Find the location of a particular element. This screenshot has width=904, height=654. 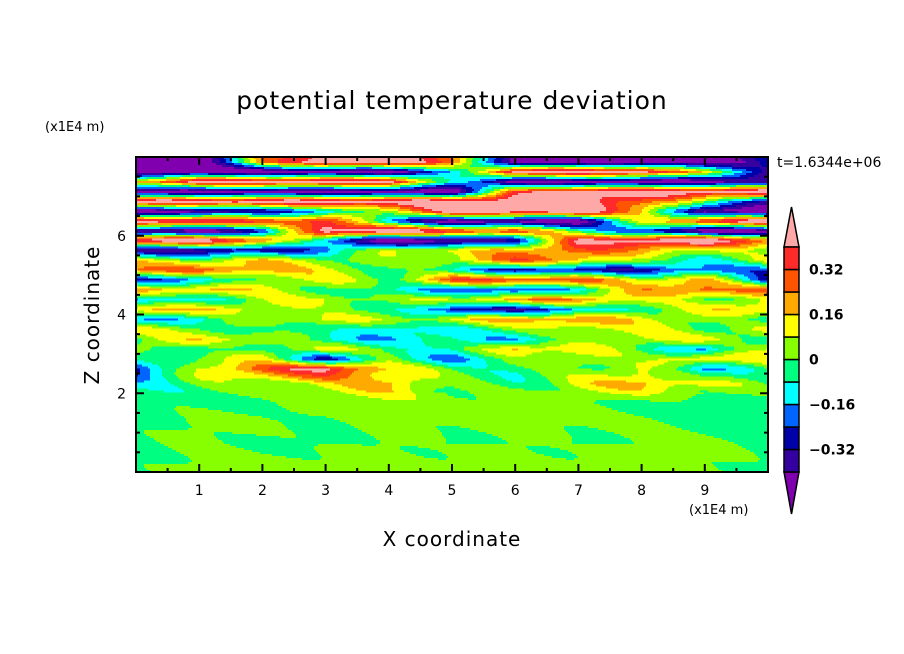

y-tick-label: 6 is located at coordinates (121, 237).